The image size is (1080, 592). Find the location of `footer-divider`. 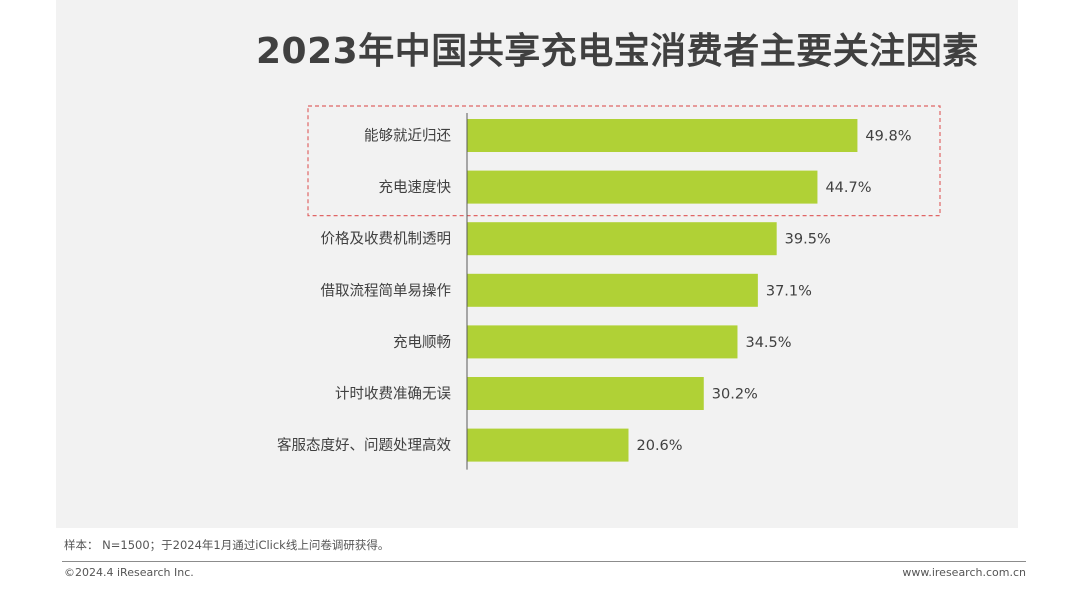

footer-divider is located at coordinates (544, 561).